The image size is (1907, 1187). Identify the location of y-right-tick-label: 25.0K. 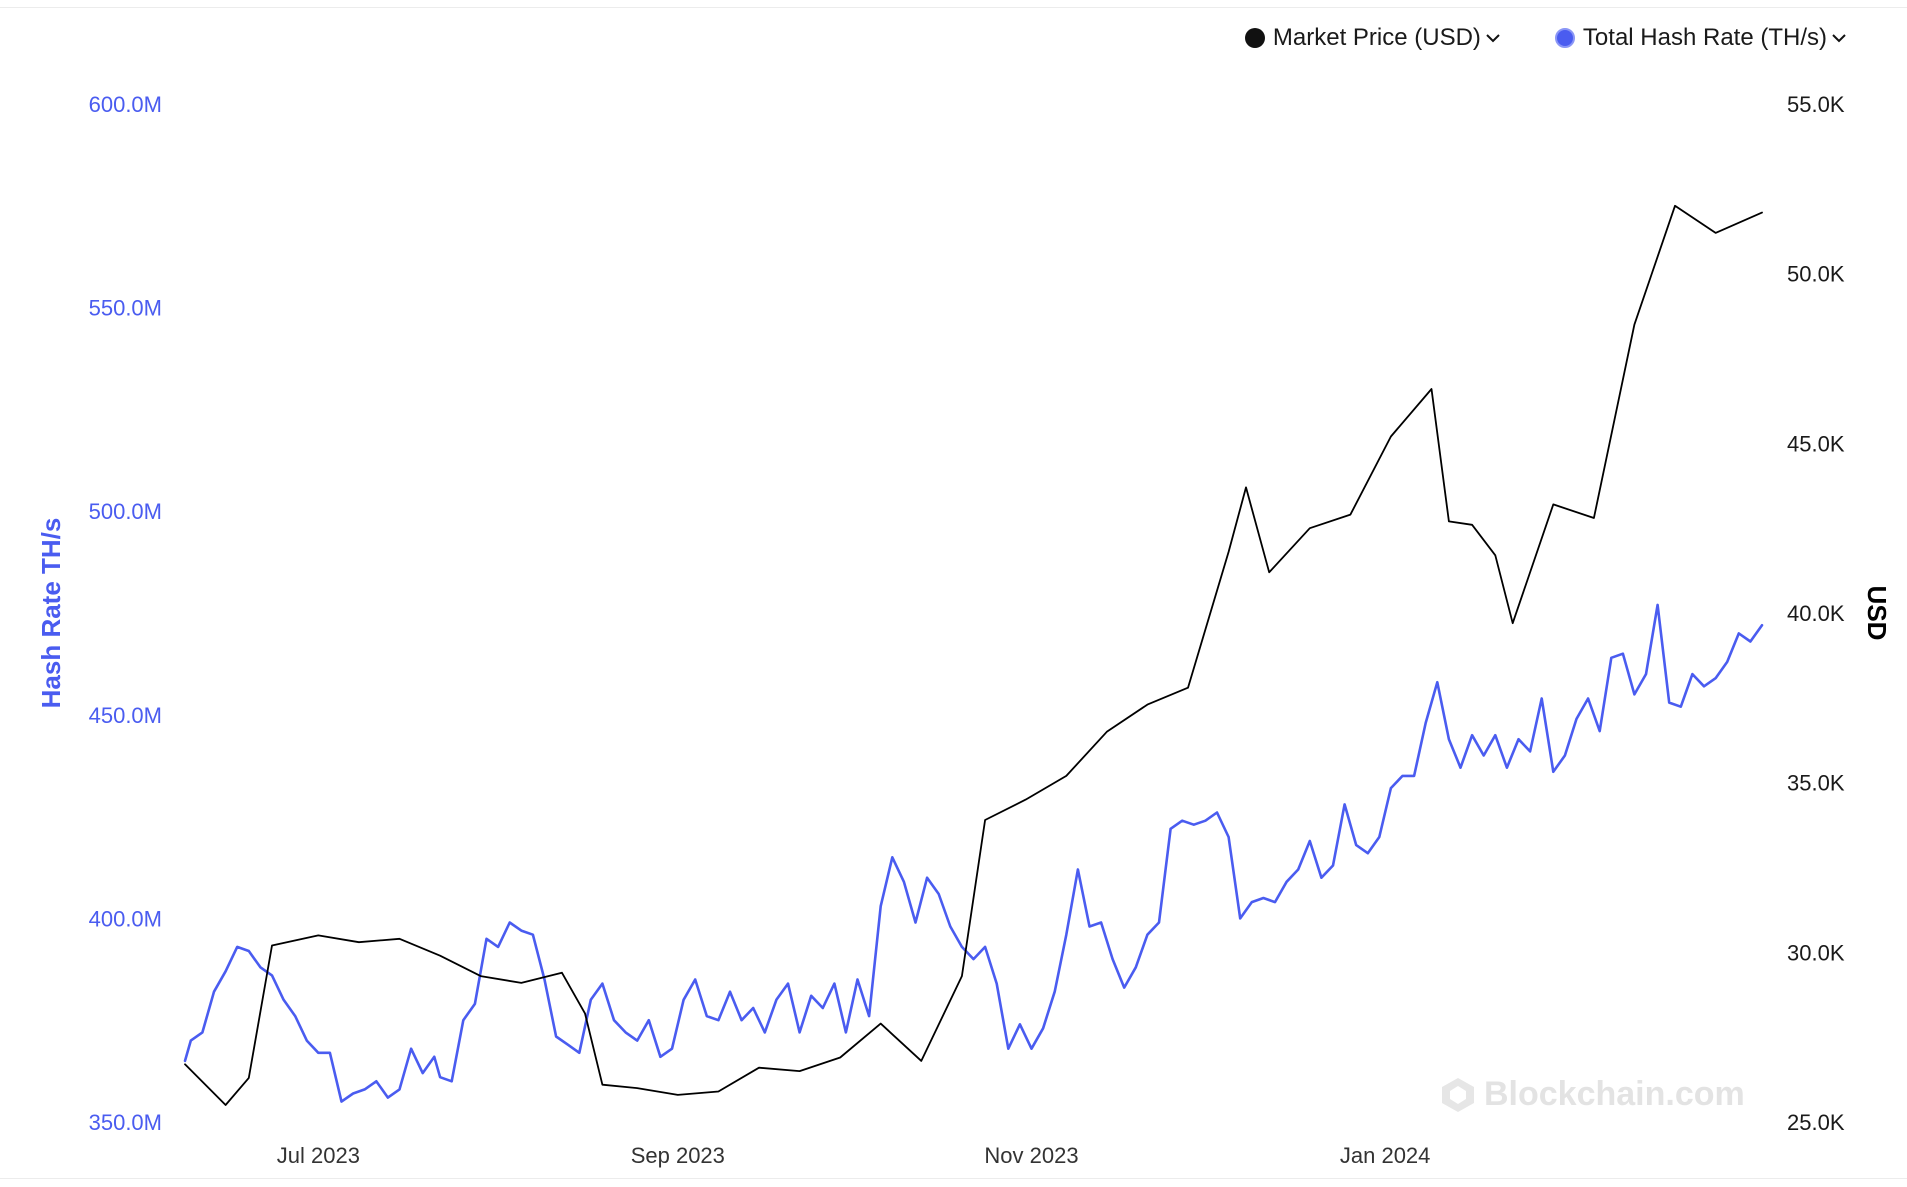
(1816, 1122).